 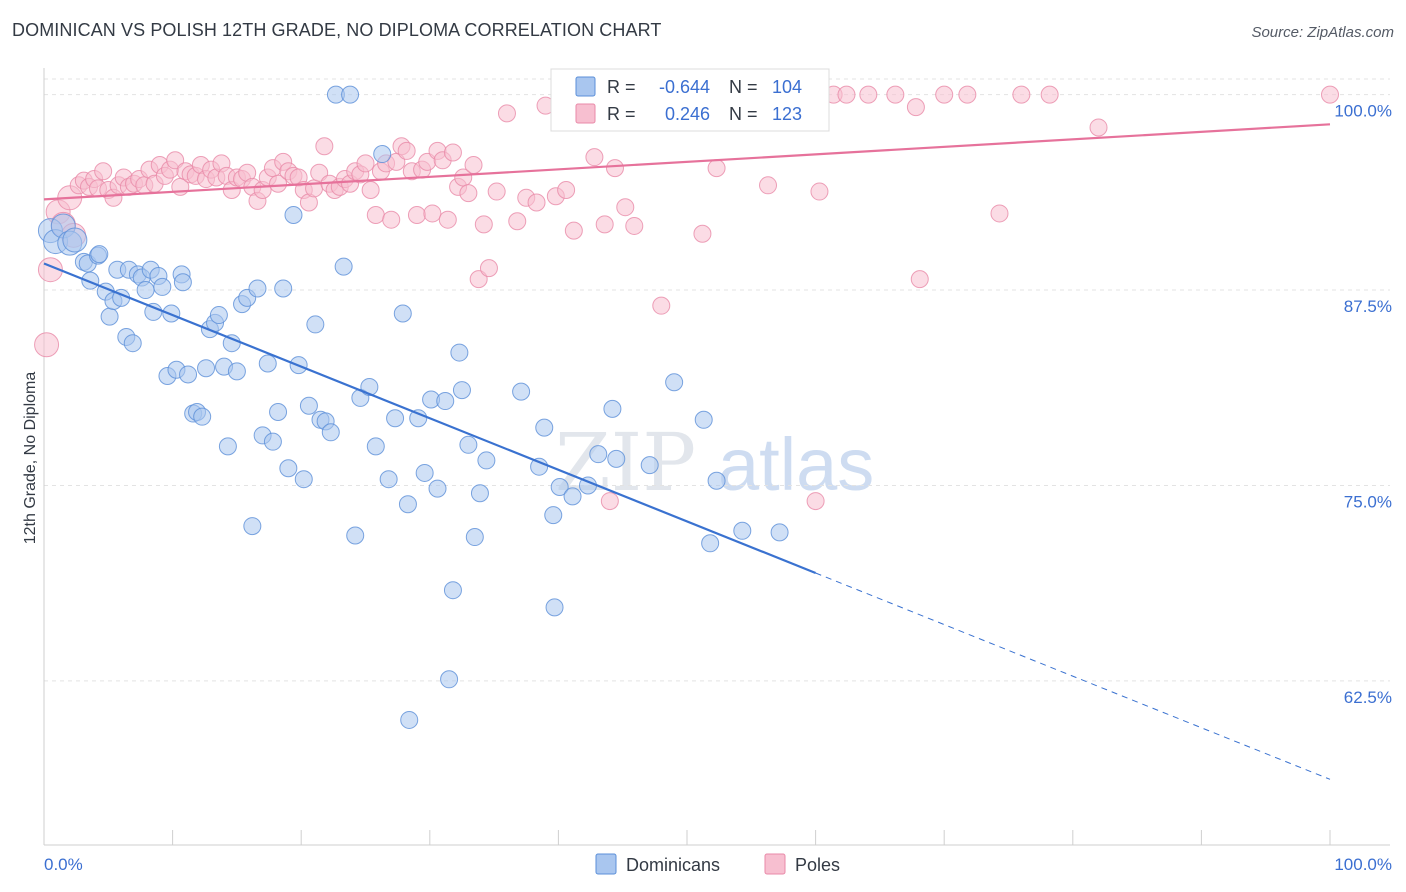 I want to click on legend-item-poles: Poles, so click(x=802, y=864).